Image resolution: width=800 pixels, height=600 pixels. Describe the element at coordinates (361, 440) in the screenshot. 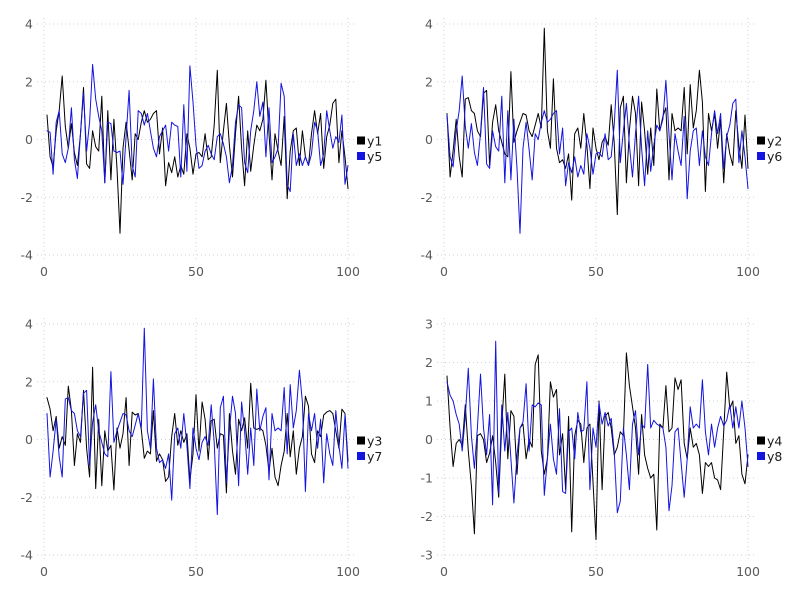

I see `legend-swatch-y3` at that location.